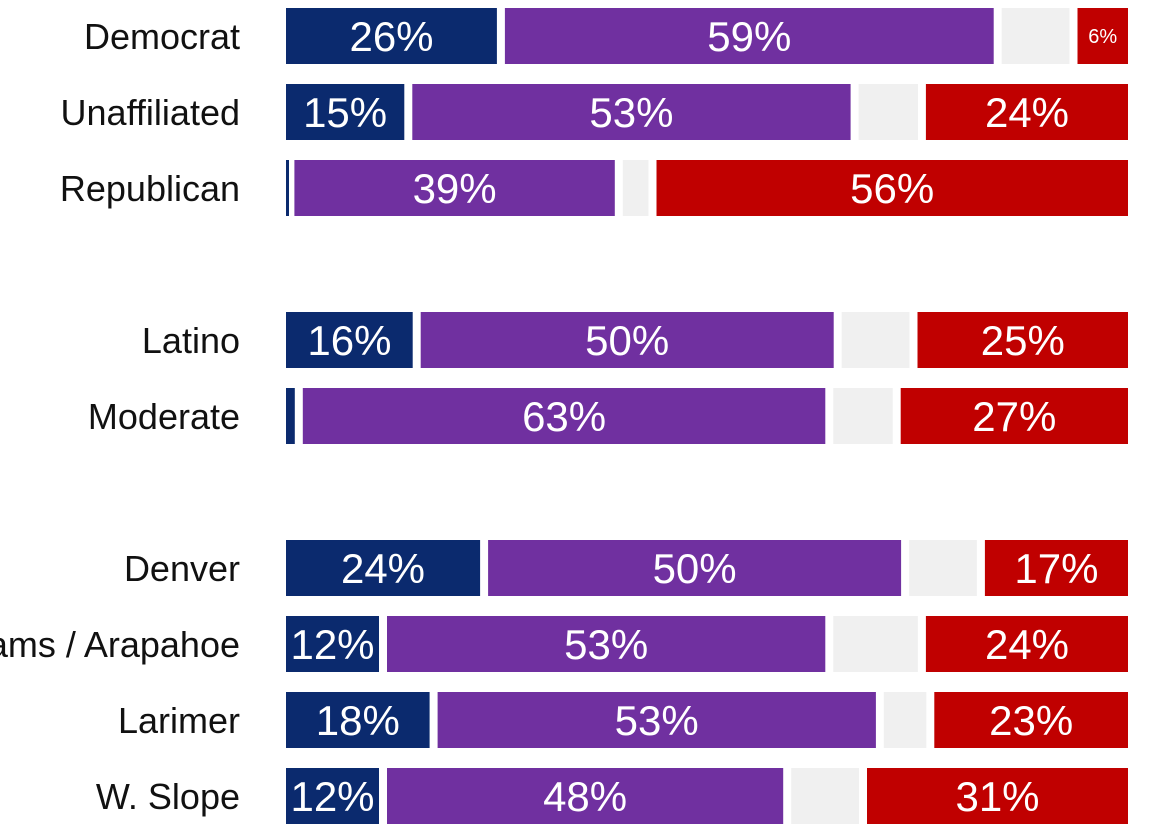 This screenshot has width=1152, height=830. I want to click on data-label: 17%, so click(1056, 568).